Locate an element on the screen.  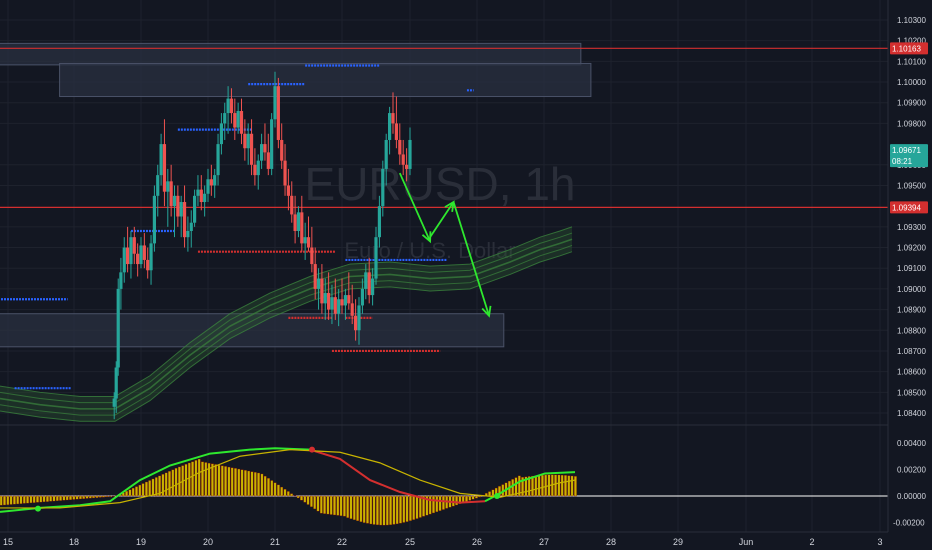
price-tag-label: 08:21 is located at coordinates (902, 161).